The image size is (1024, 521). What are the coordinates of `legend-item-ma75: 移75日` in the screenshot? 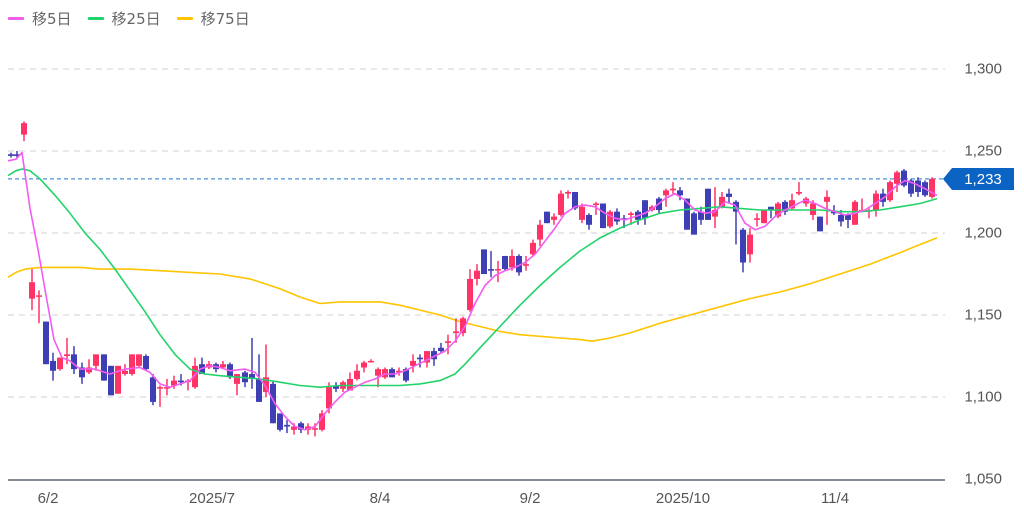 It's located at (213, 18).